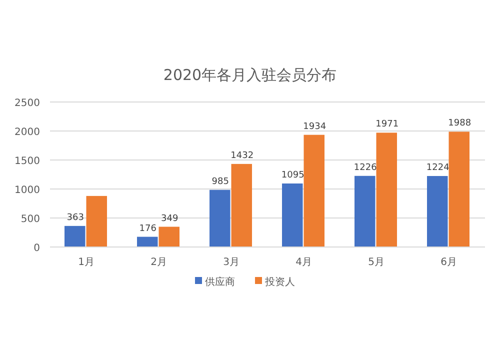  What do you see at coordinates (86, 262) in the screenshot?
I see `x-tick-label: 1月` at bounding box center [86, 262].